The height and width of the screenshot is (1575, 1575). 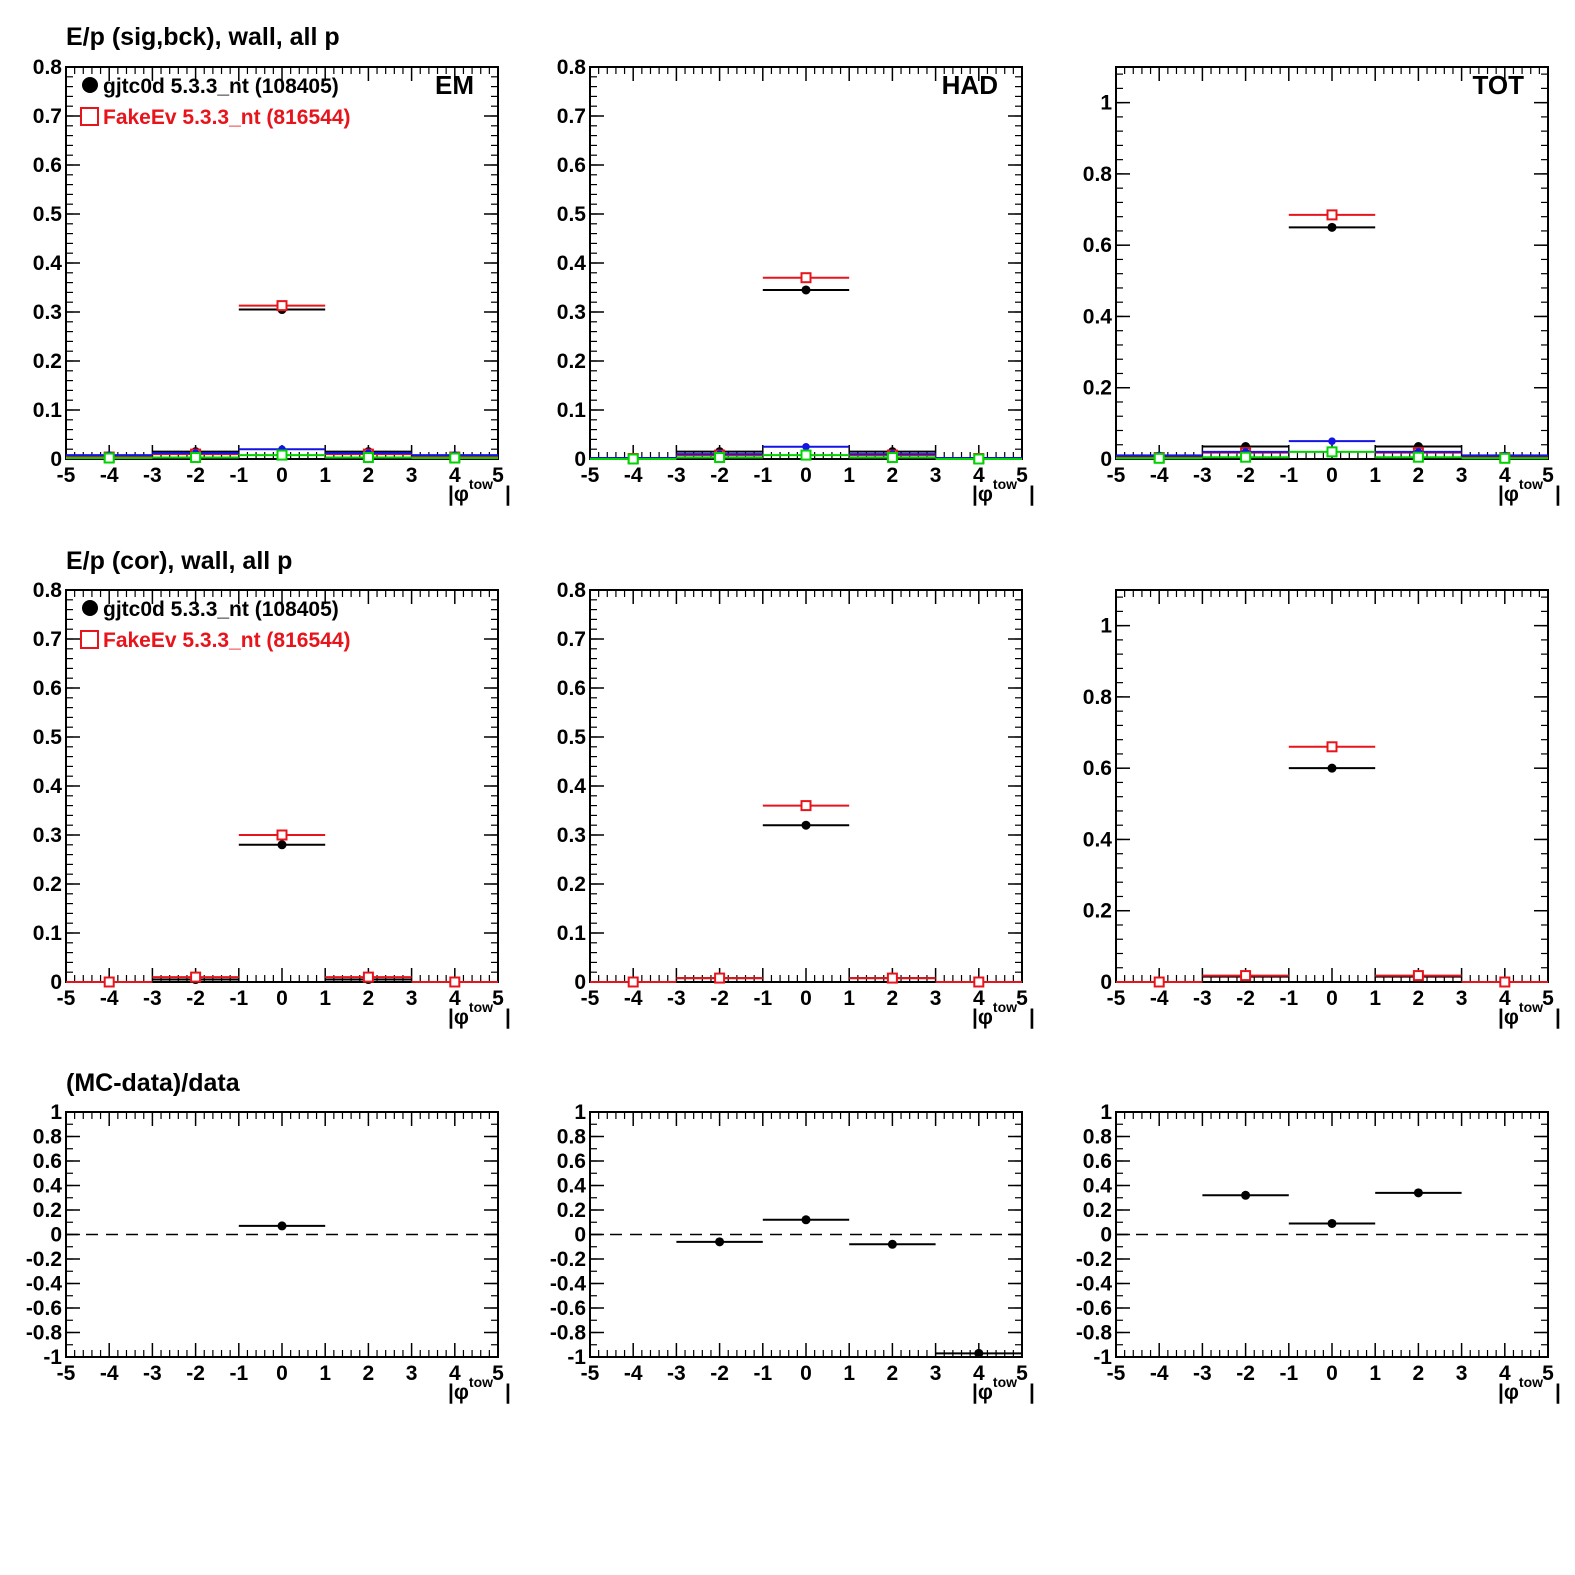 What do you see at coordinates (90, 85) in the screenshot?
I see `legend-marker-circle` at bounding box center [90, 85].